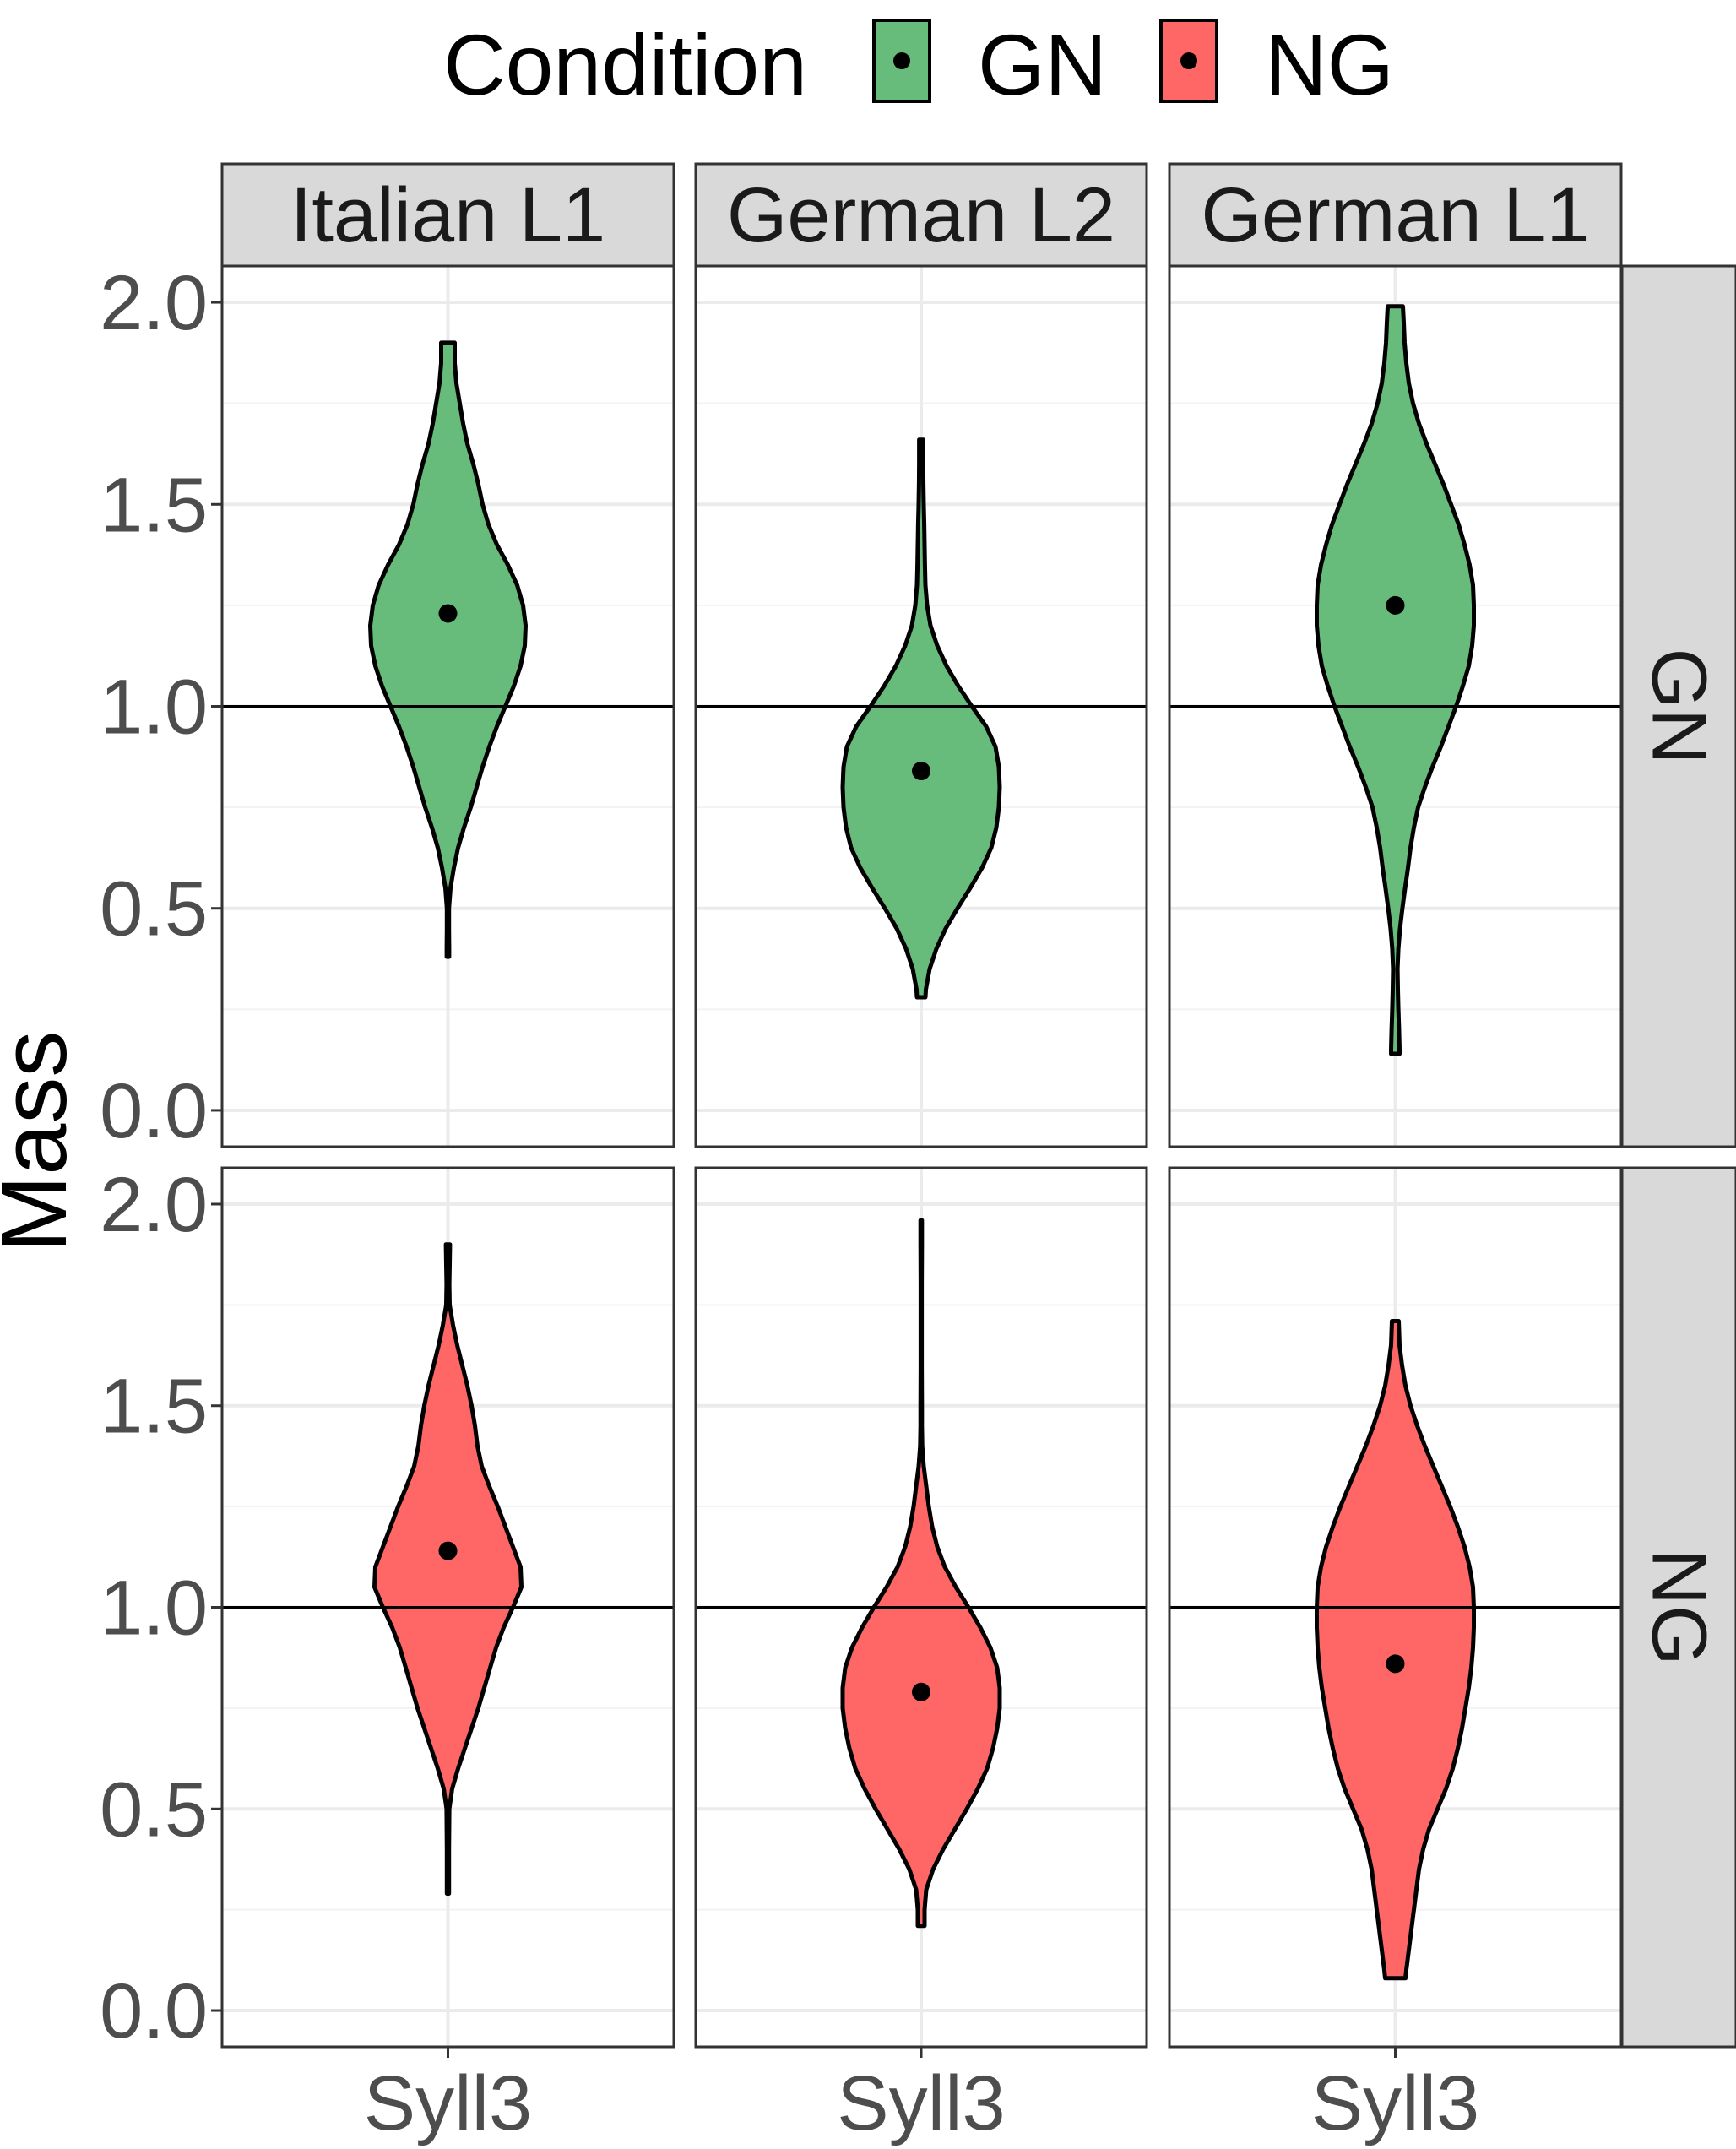 This screenshot has height=2149, width=1736. I want to click on panel-ng-italian-l1: Syll3, so click(448, 1656).